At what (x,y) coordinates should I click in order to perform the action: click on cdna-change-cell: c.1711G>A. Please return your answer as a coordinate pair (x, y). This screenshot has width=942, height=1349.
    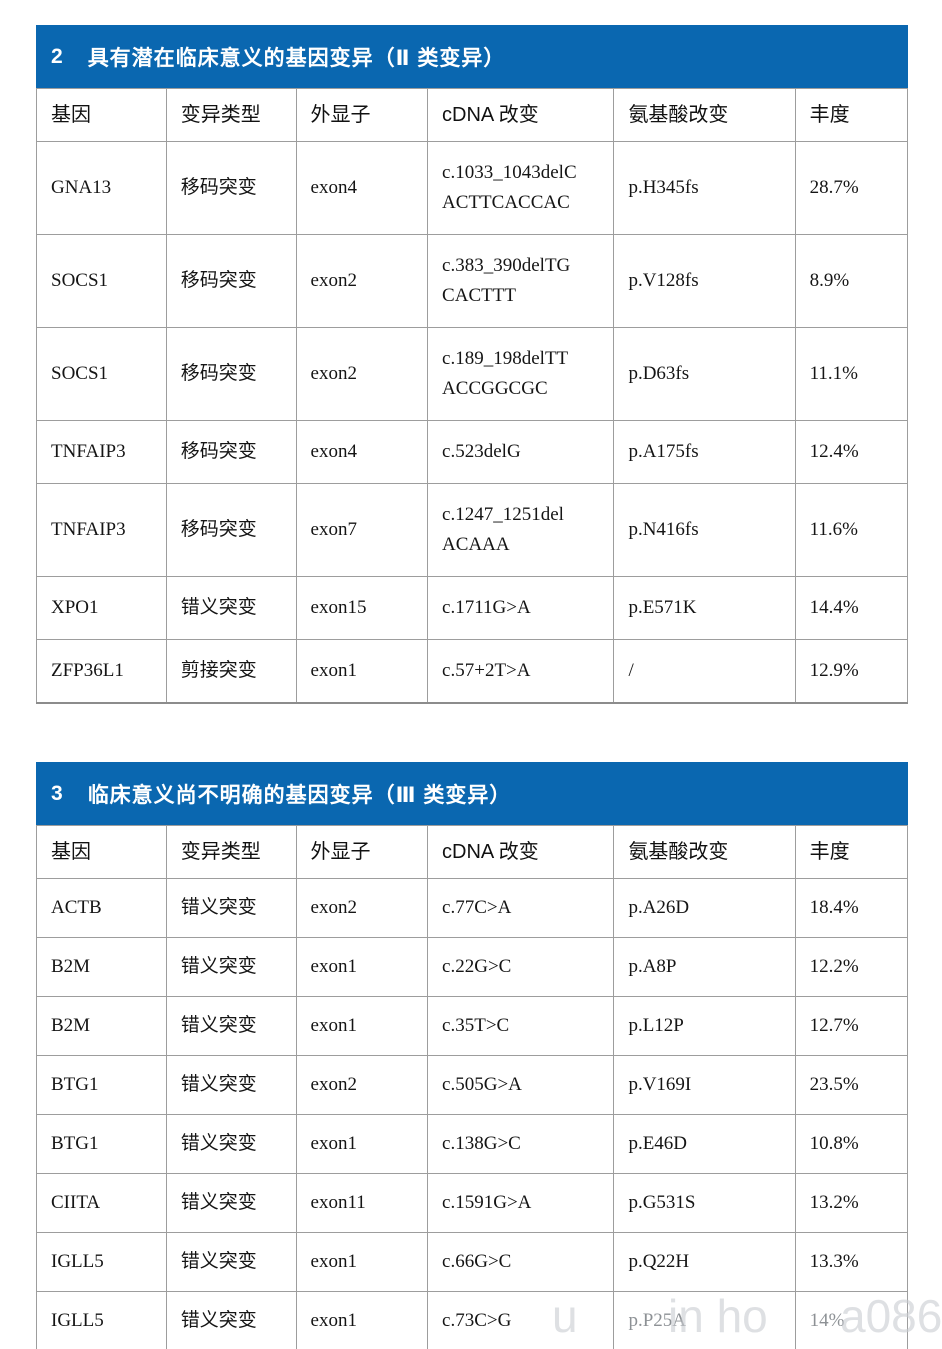
    Looking at the image, I should click on (521, 608).